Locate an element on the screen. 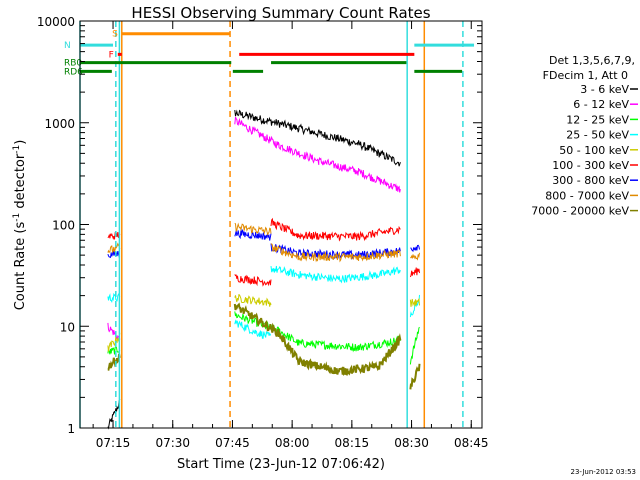  series-100-300-kev is located at coordinates (263, 252).